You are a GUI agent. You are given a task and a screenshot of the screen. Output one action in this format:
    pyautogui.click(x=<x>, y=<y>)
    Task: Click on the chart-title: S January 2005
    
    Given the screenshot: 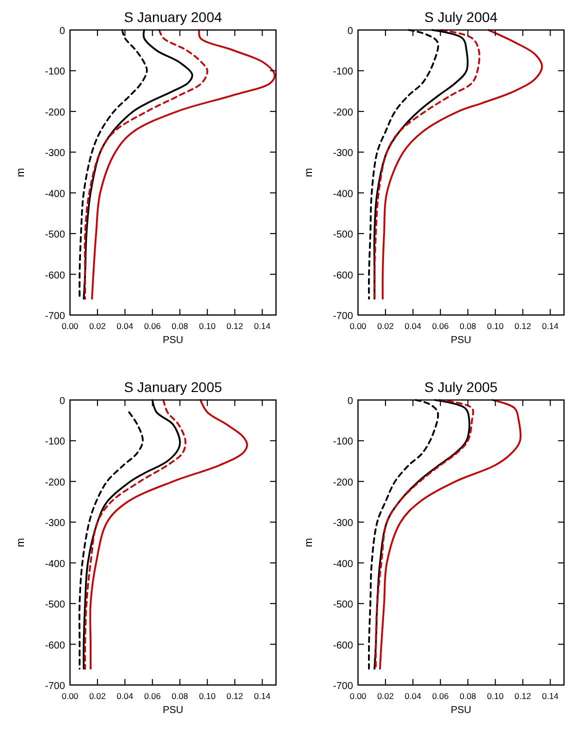 What is the action you would take?
    pyautogui.click(x=173, y=387)
    